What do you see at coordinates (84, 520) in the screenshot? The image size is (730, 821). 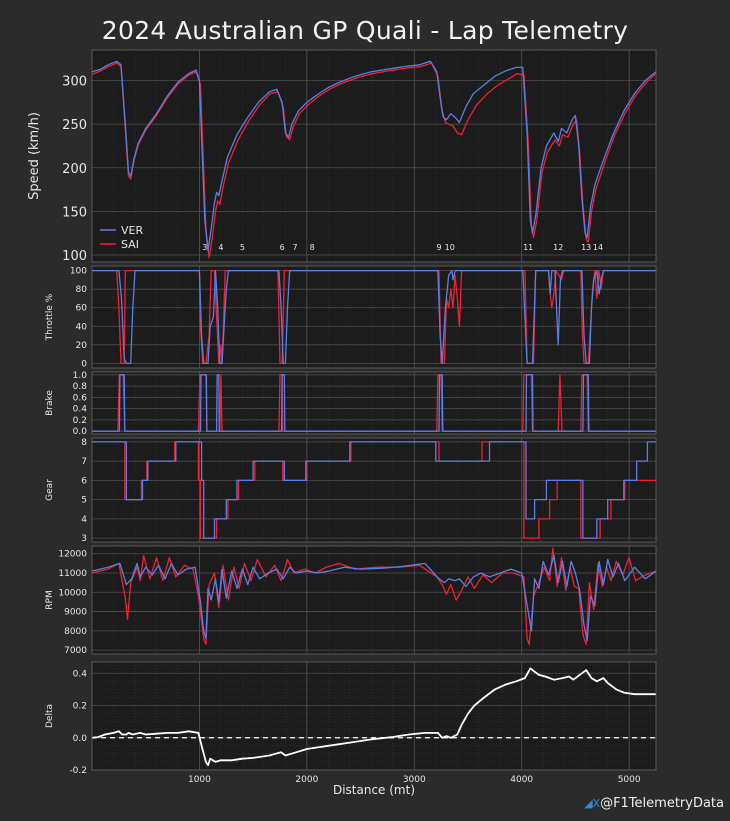 I see `y-tick-label: 4` at bounding box center [84, 520].